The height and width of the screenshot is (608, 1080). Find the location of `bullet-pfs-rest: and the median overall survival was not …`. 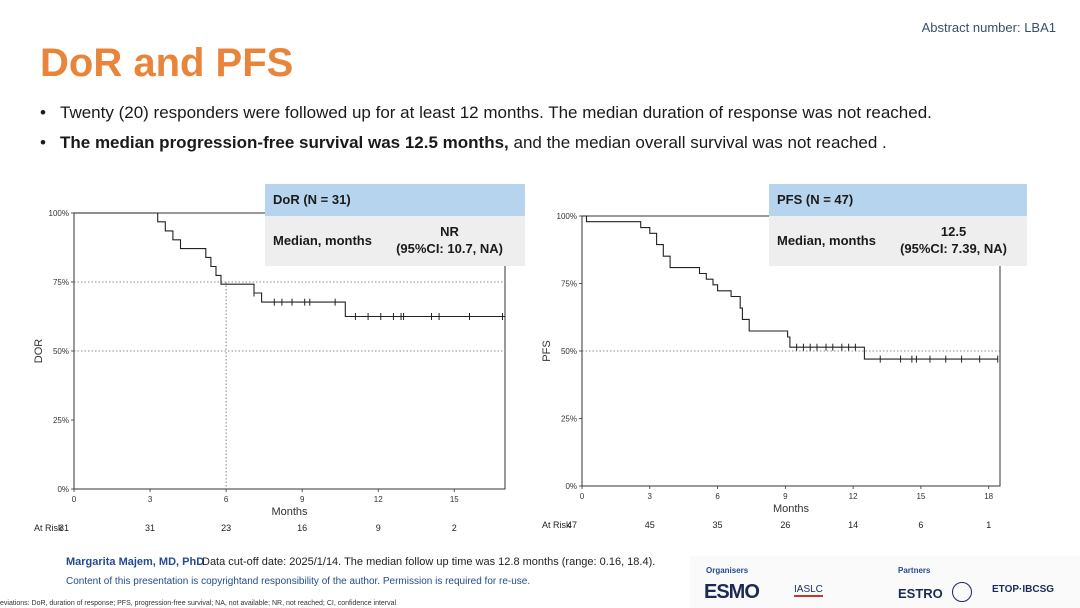

bullet-pfs-rest: and the median overall survival was not … is located at coordinates (697, 142).